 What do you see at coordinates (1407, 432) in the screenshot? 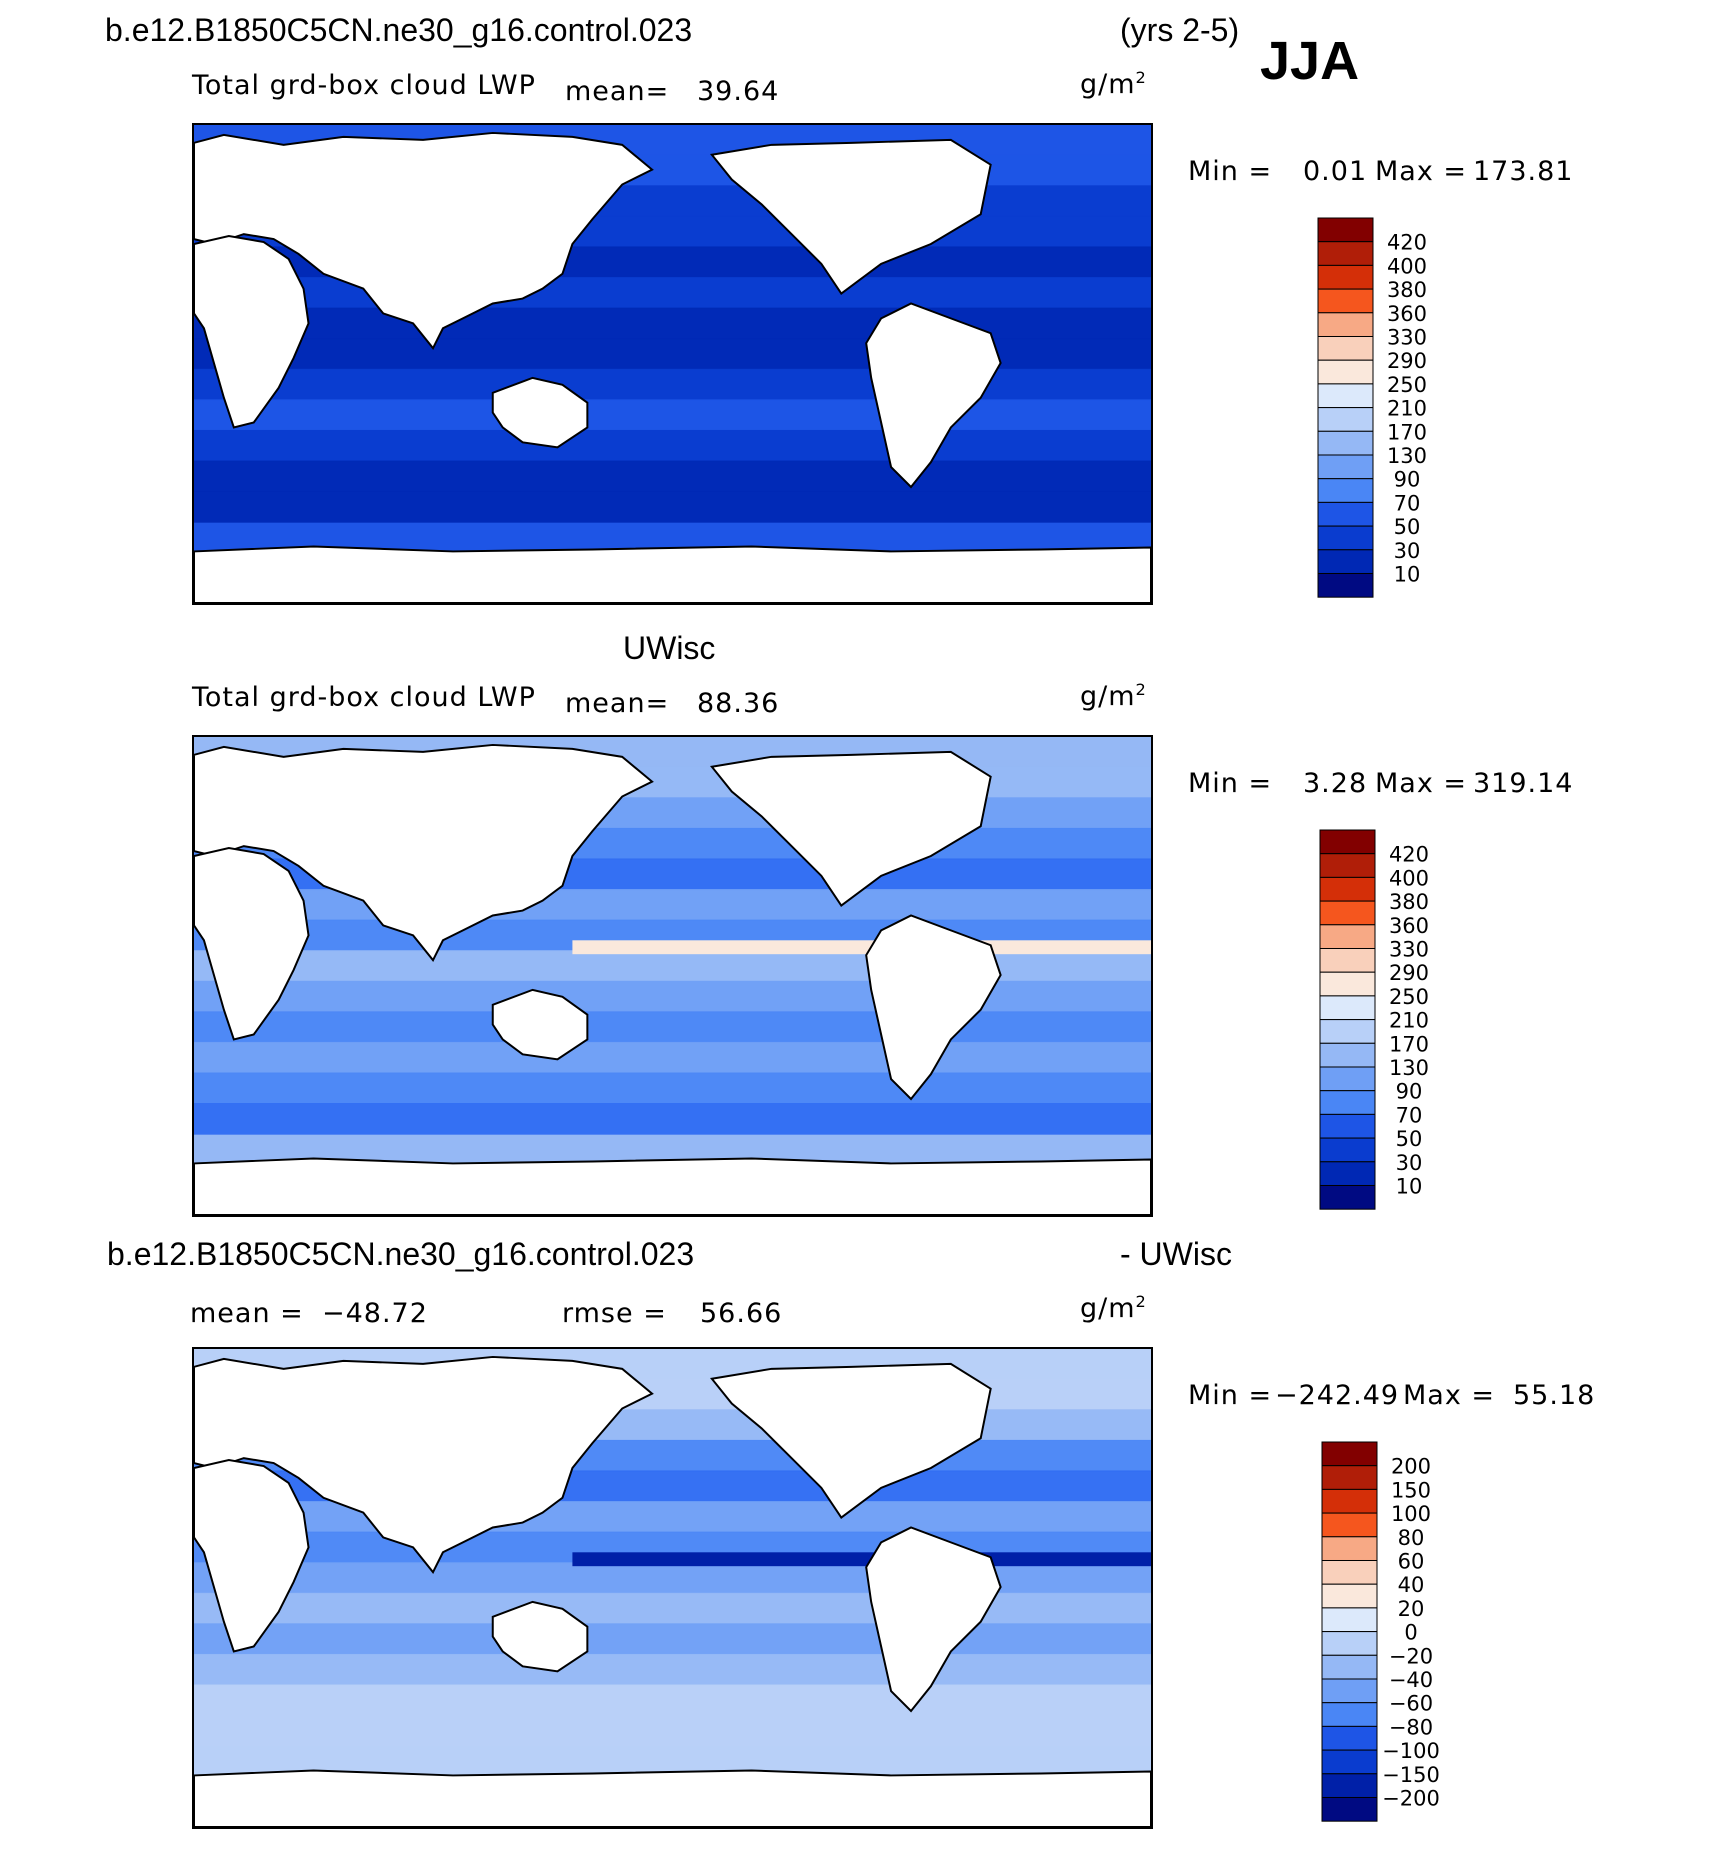
I see `colorbar-tick-label: 170` at bounding box center [1407, 432].